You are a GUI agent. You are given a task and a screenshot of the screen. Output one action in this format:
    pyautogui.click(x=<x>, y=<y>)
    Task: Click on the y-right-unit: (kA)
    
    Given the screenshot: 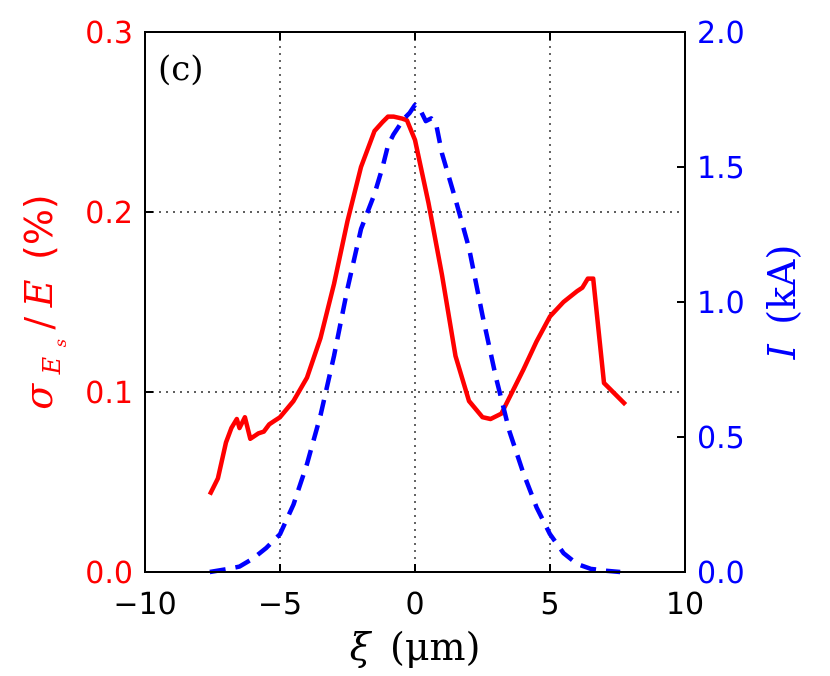 What is the action you would take?
    pyautogui.click(x=782, y=285)
    